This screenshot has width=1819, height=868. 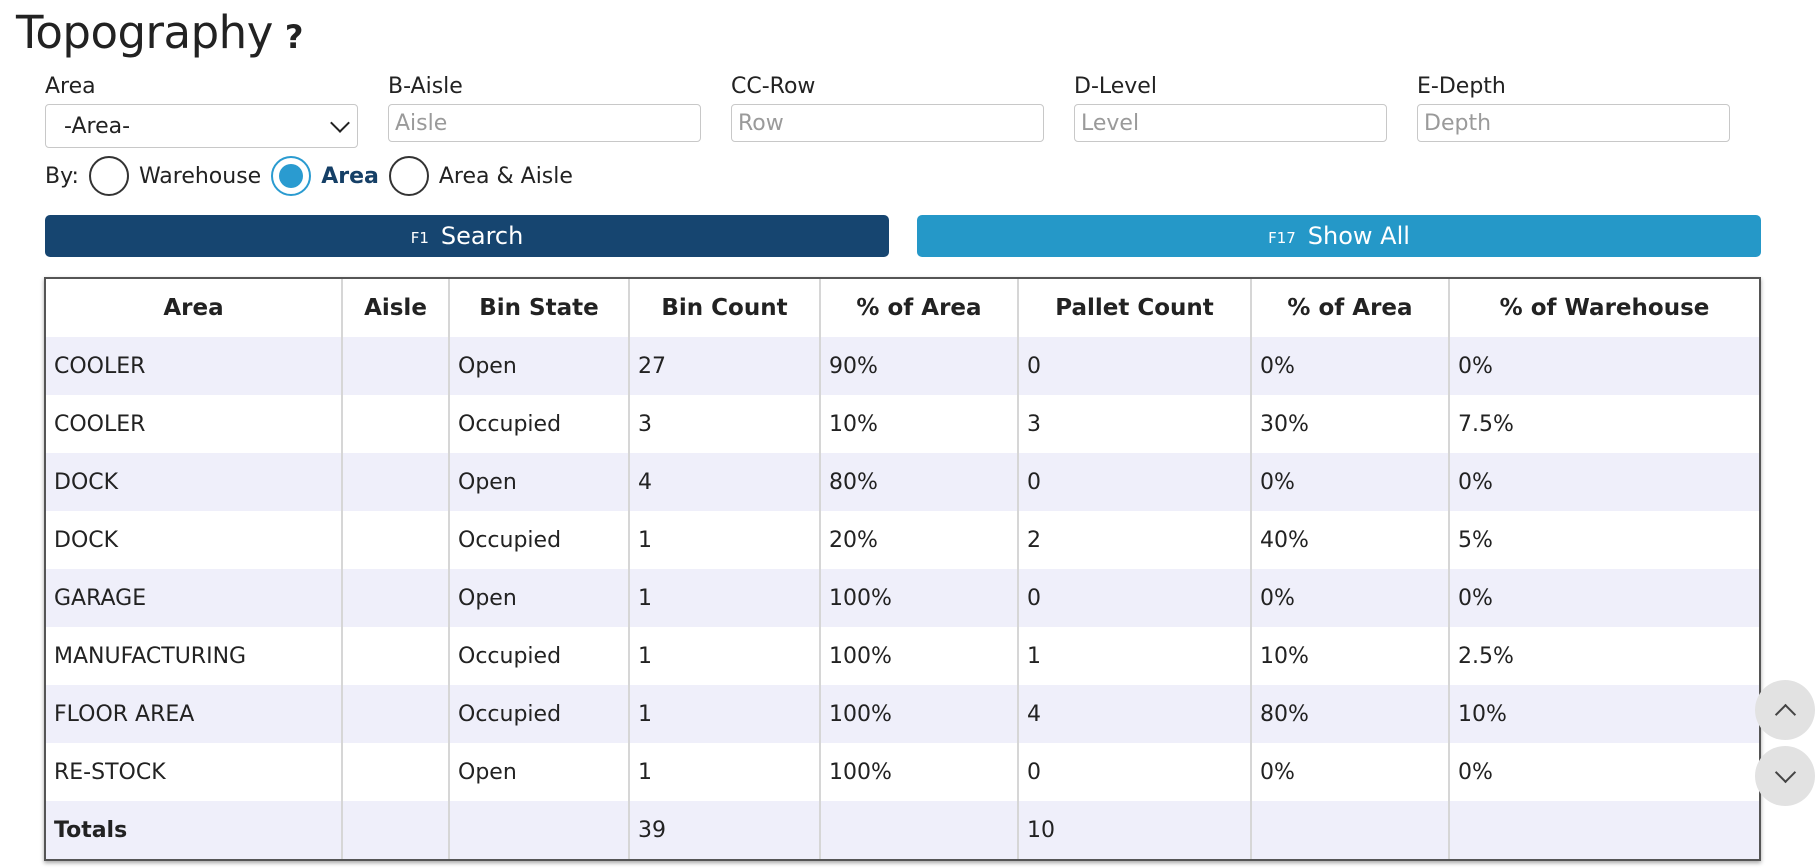 I want to click on level-label: D-Level, so click(x=1115, y=86).